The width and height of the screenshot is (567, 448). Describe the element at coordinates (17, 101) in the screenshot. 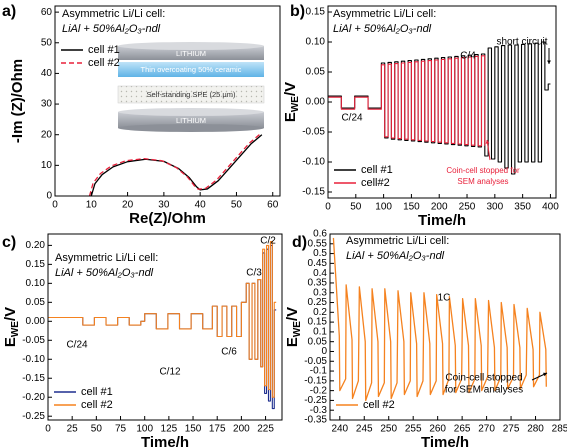

I see `y-axis-label-part: -Im (Z)/Ohm` at that location.